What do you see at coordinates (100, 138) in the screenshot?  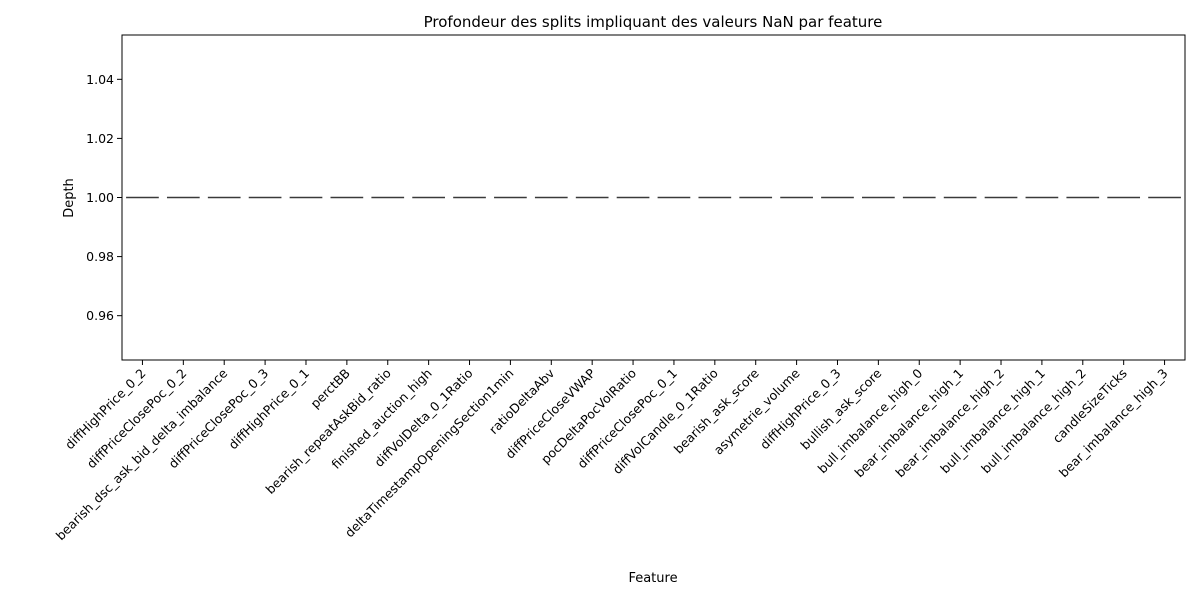 I see `y-tick-label: 1.02` at bounding box center [100, 138].